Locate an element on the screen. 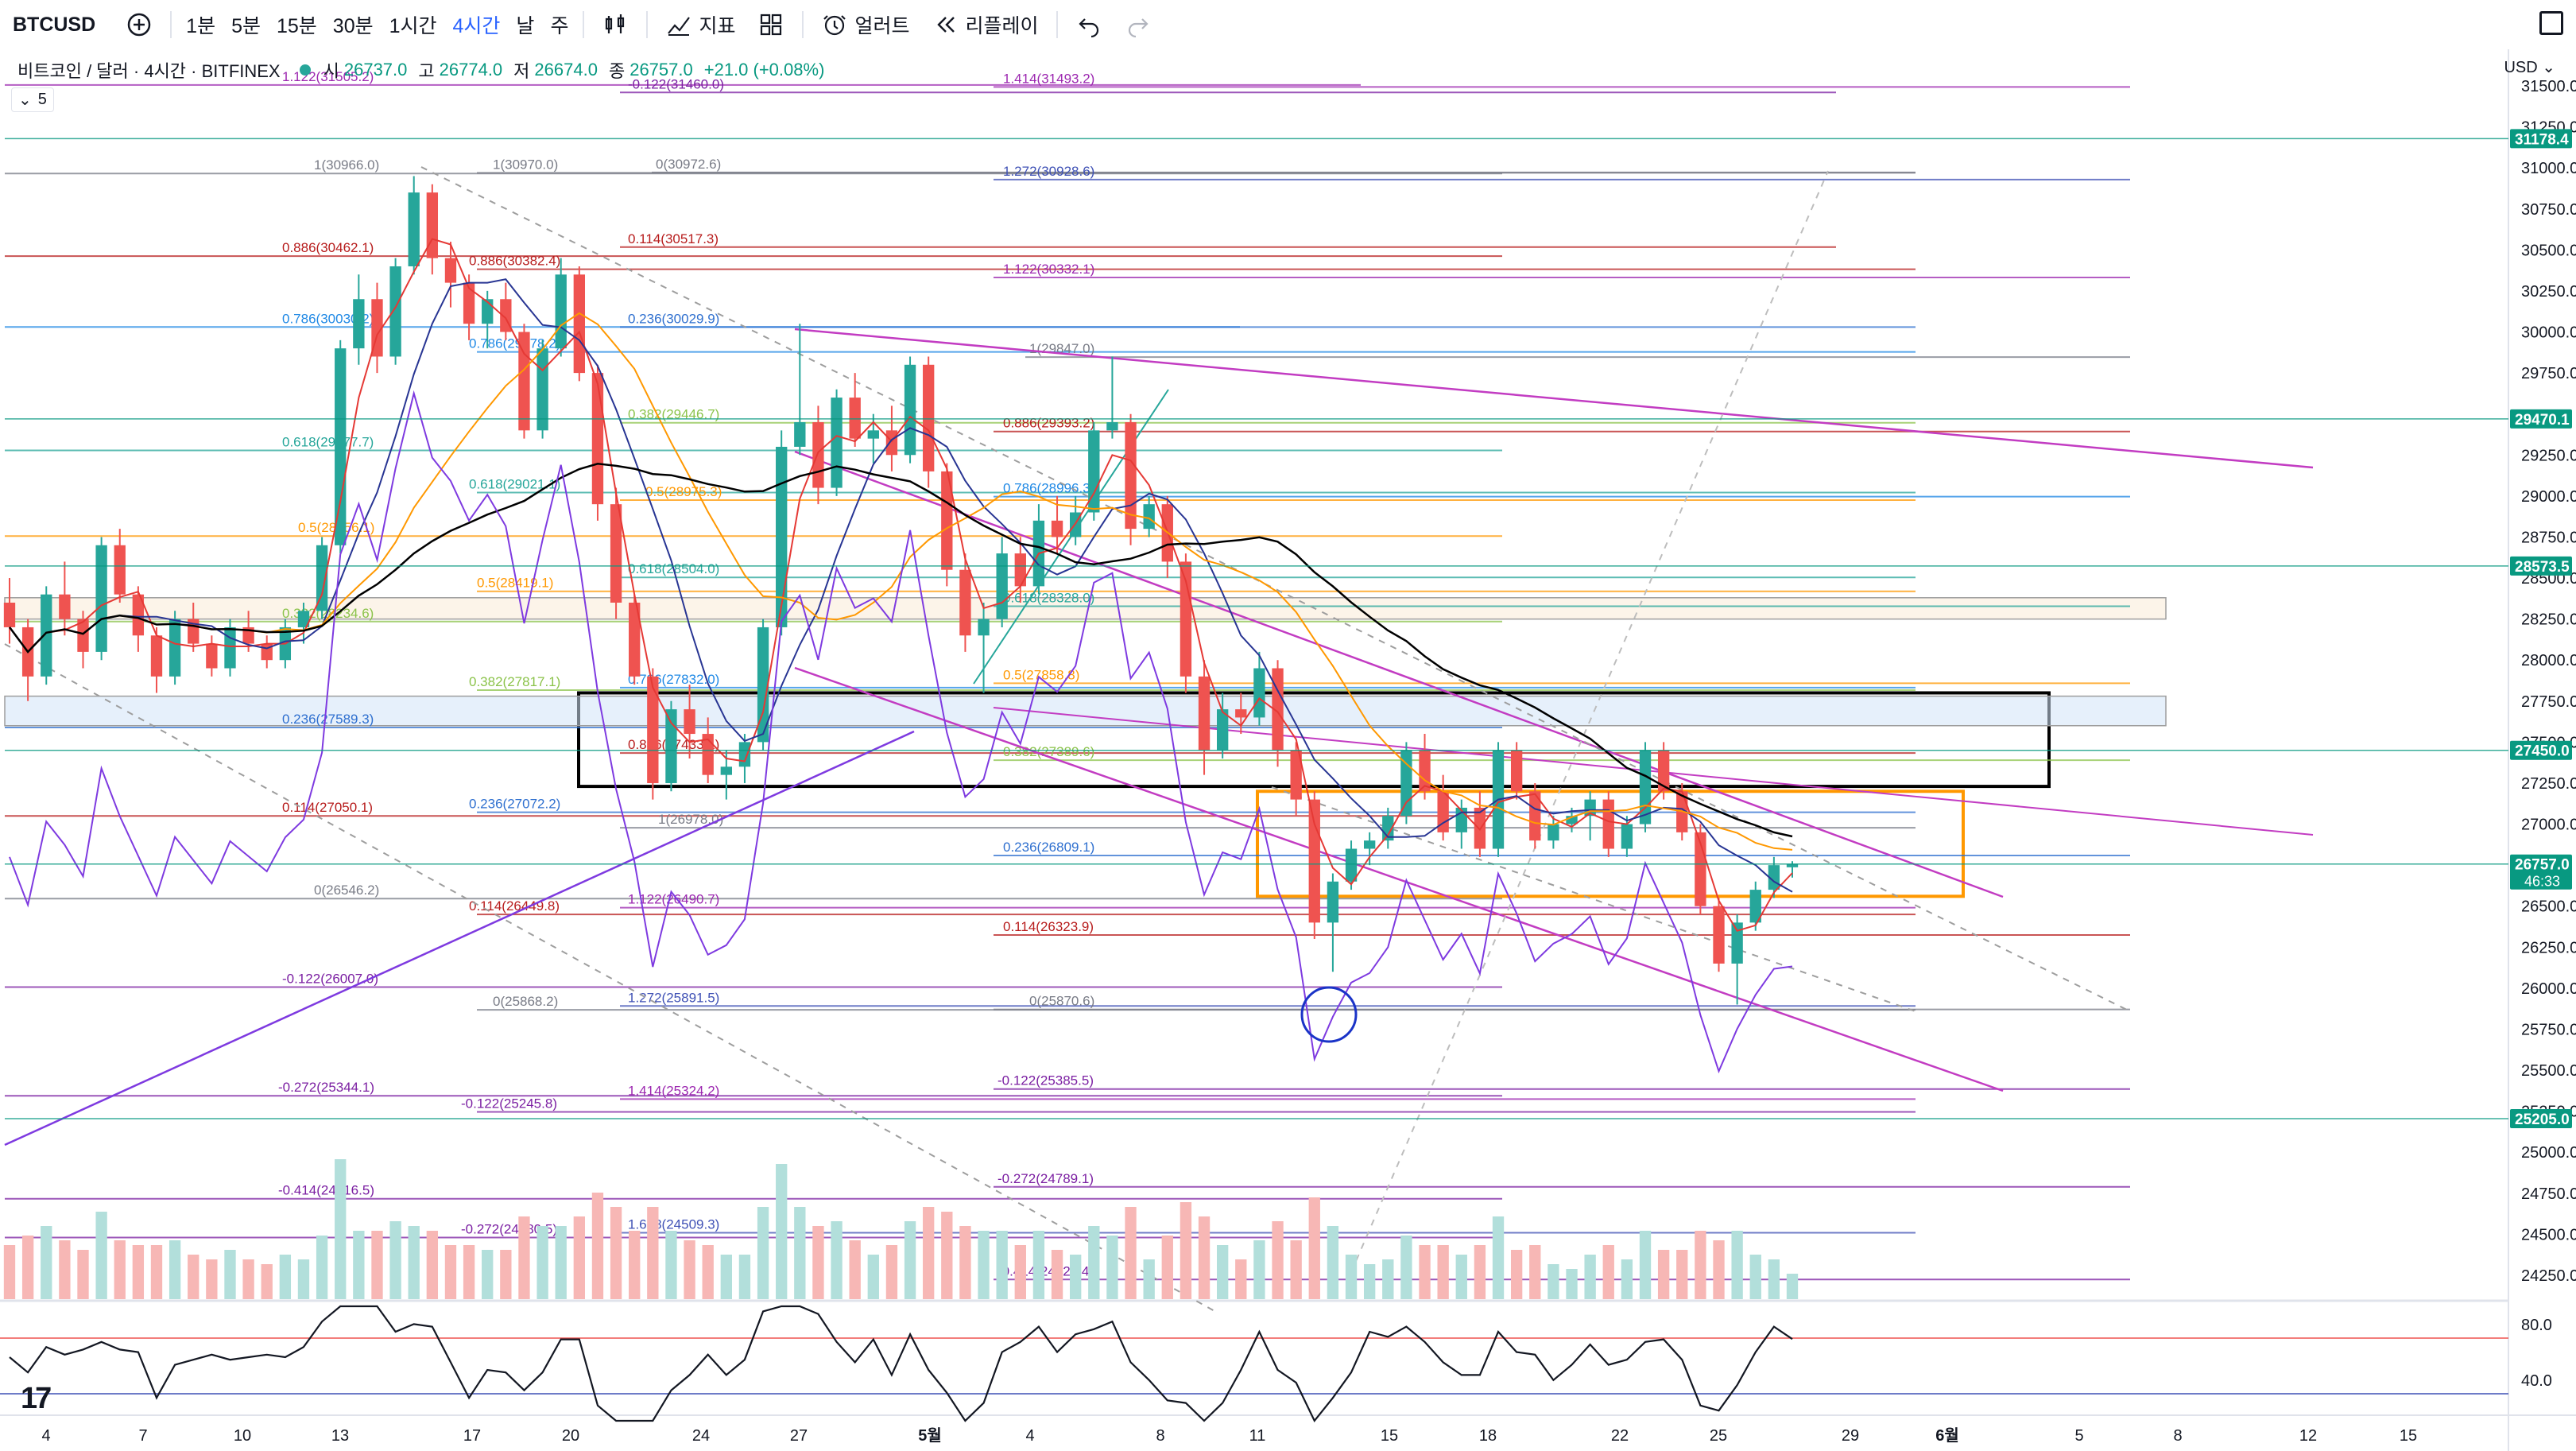  fib-level-label: 0.382(27817.1) is located at coordinates (514, 681).